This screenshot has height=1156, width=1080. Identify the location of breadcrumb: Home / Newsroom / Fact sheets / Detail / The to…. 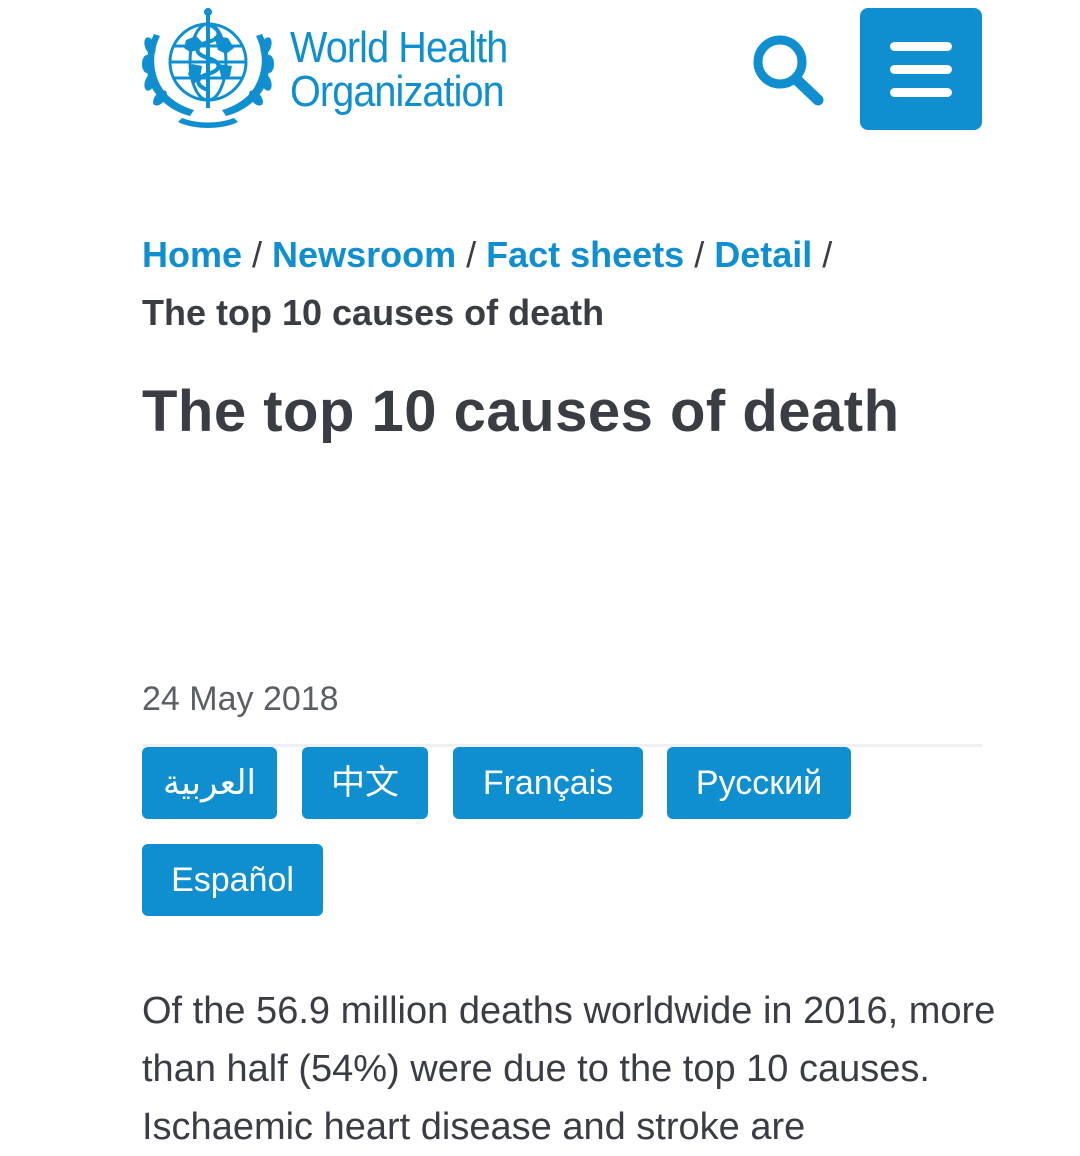
(572, 284).